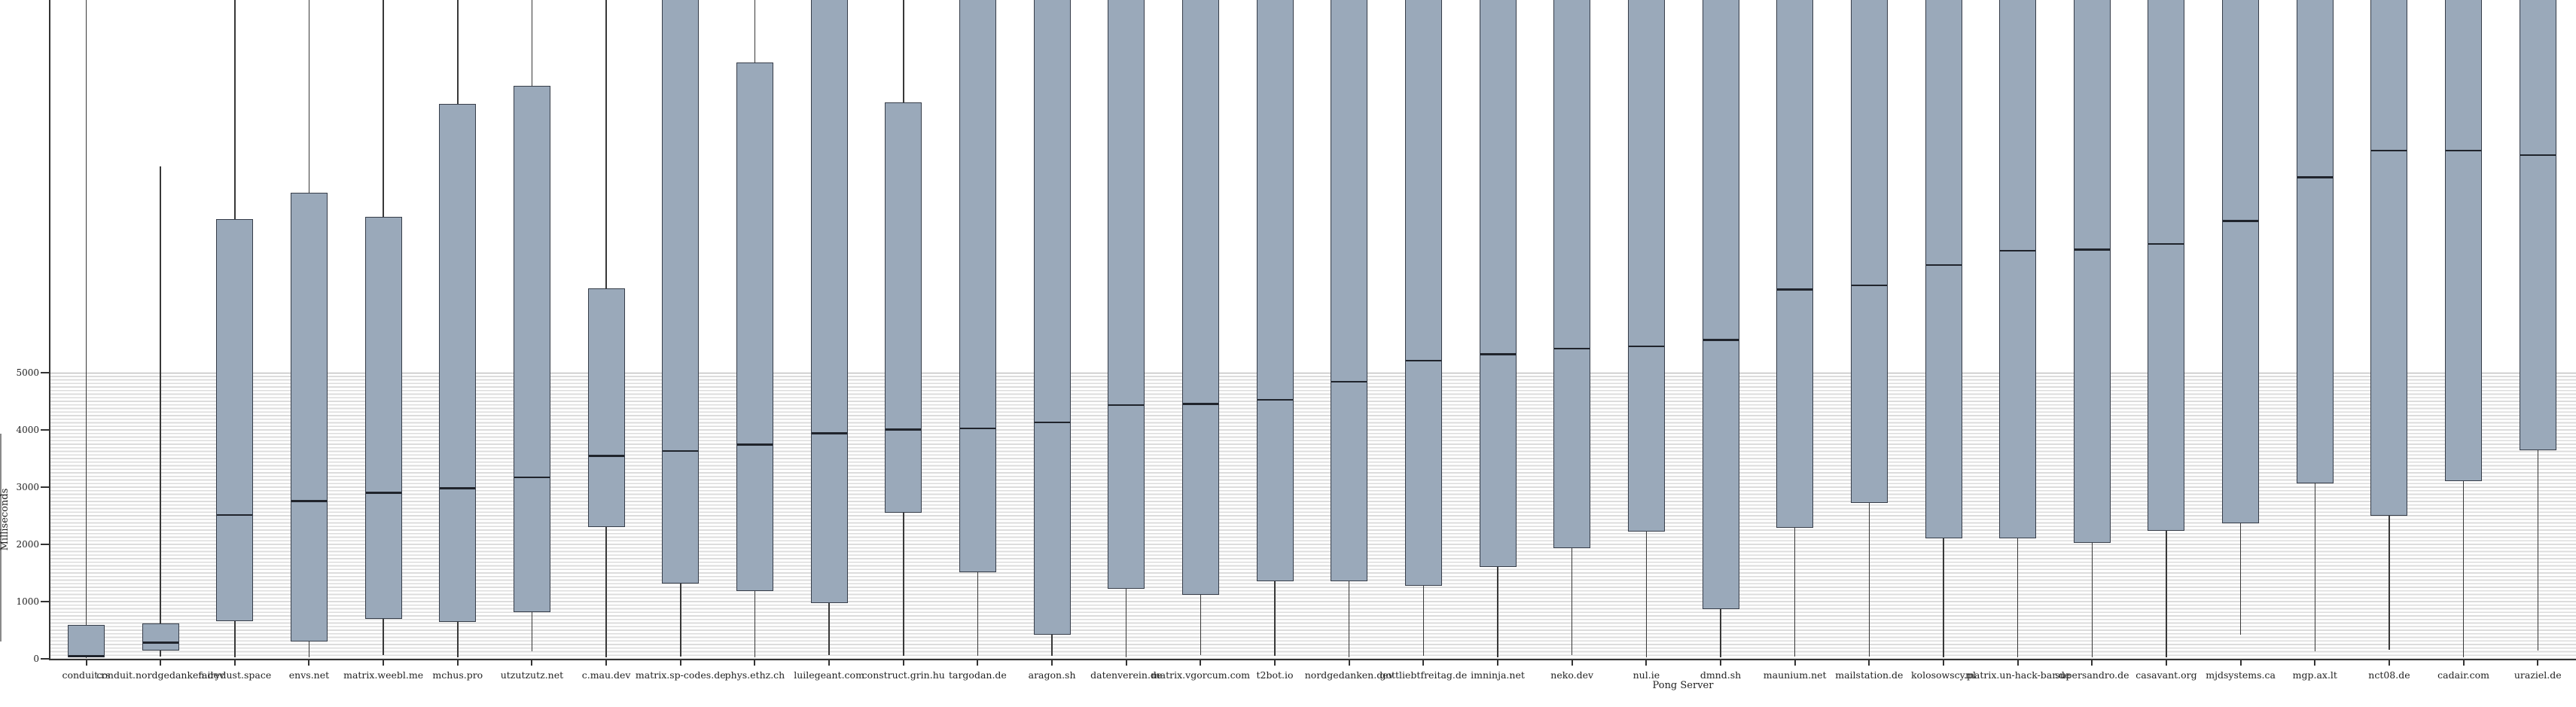 The height and width of the screenshot is (707, 2576). What do you see at coordinates (1572, 675) in the screenshot?
I see `x-tick-label: neko.dev` at bounding box center [1572, 675].